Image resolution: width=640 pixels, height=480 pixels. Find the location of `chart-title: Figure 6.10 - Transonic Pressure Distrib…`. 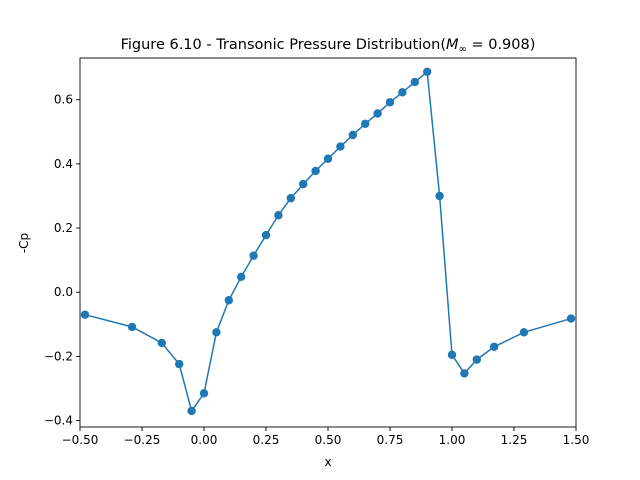

chart-title: Figure 6.10 - Transonic Pressure Distrib… is located at coordinates (328, 46).